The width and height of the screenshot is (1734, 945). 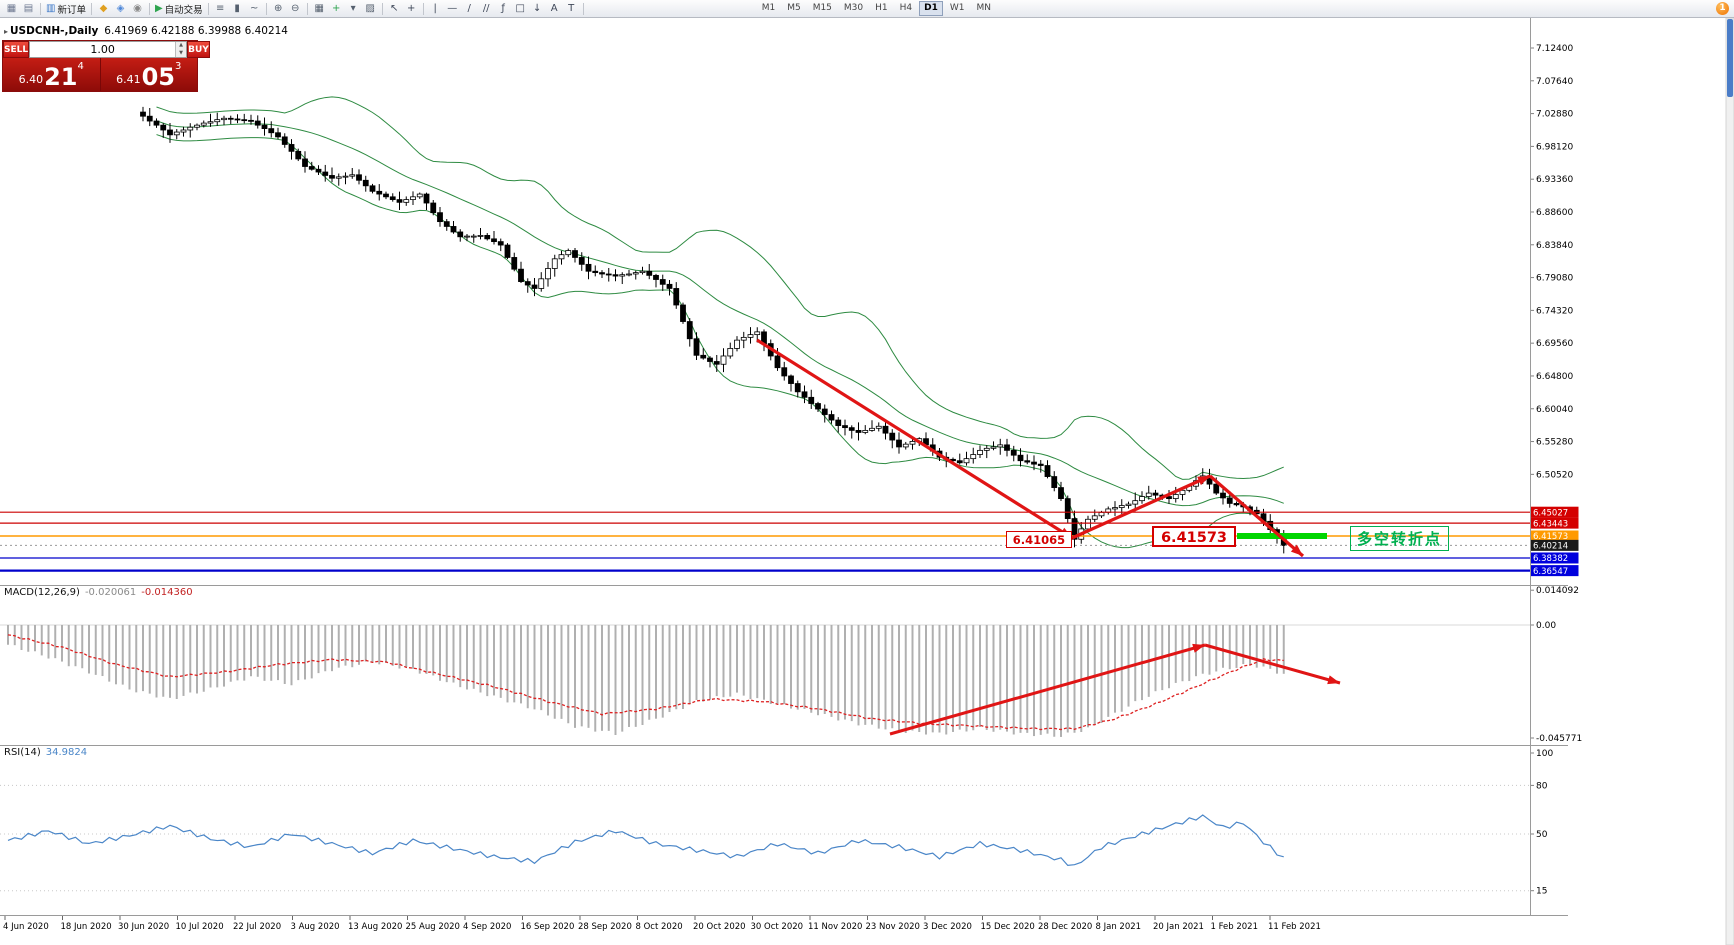 What do you see at coordinates (183, 10) in the screenshot?
I see `auto-trading-button-label: 自动交易` at bounding box center [183, 10].